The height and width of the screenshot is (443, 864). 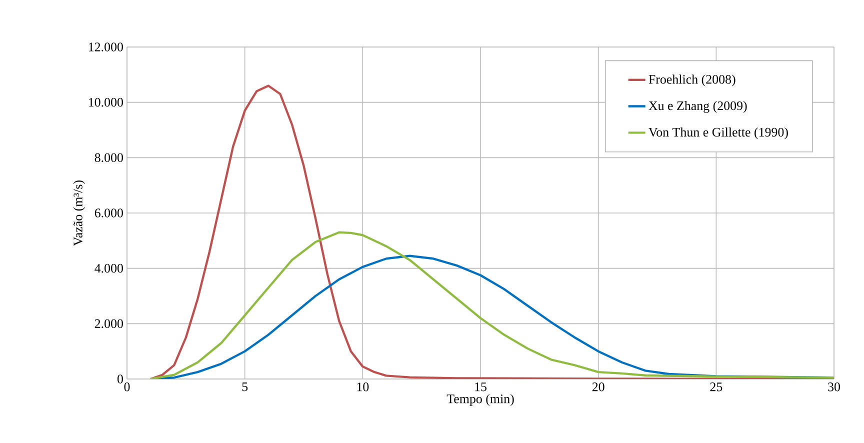 I want to click on y-tick-label: 0, so click(x=120, y=379).